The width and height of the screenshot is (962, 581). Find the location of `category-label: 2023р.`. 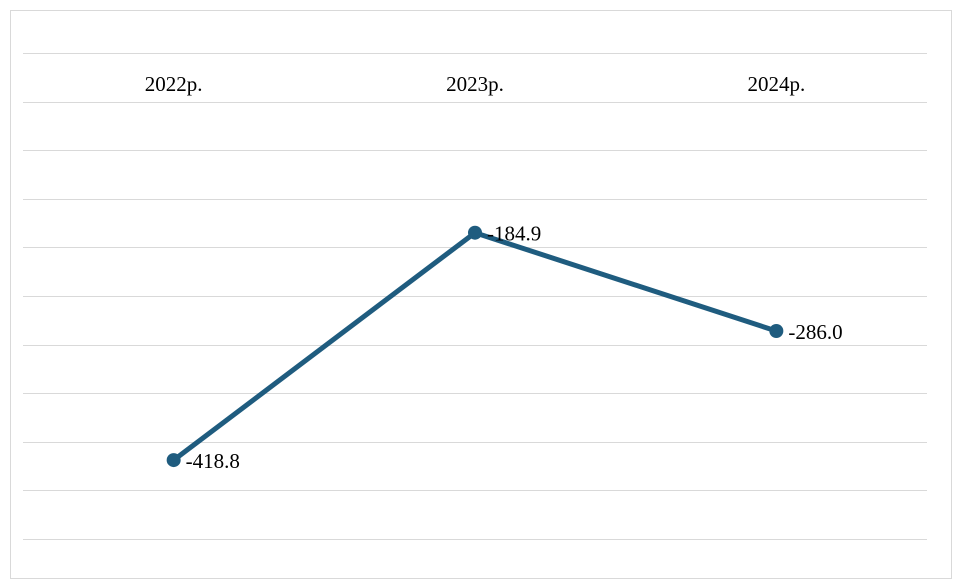

category-label: 2023р. is located at coordinates (475, 84).